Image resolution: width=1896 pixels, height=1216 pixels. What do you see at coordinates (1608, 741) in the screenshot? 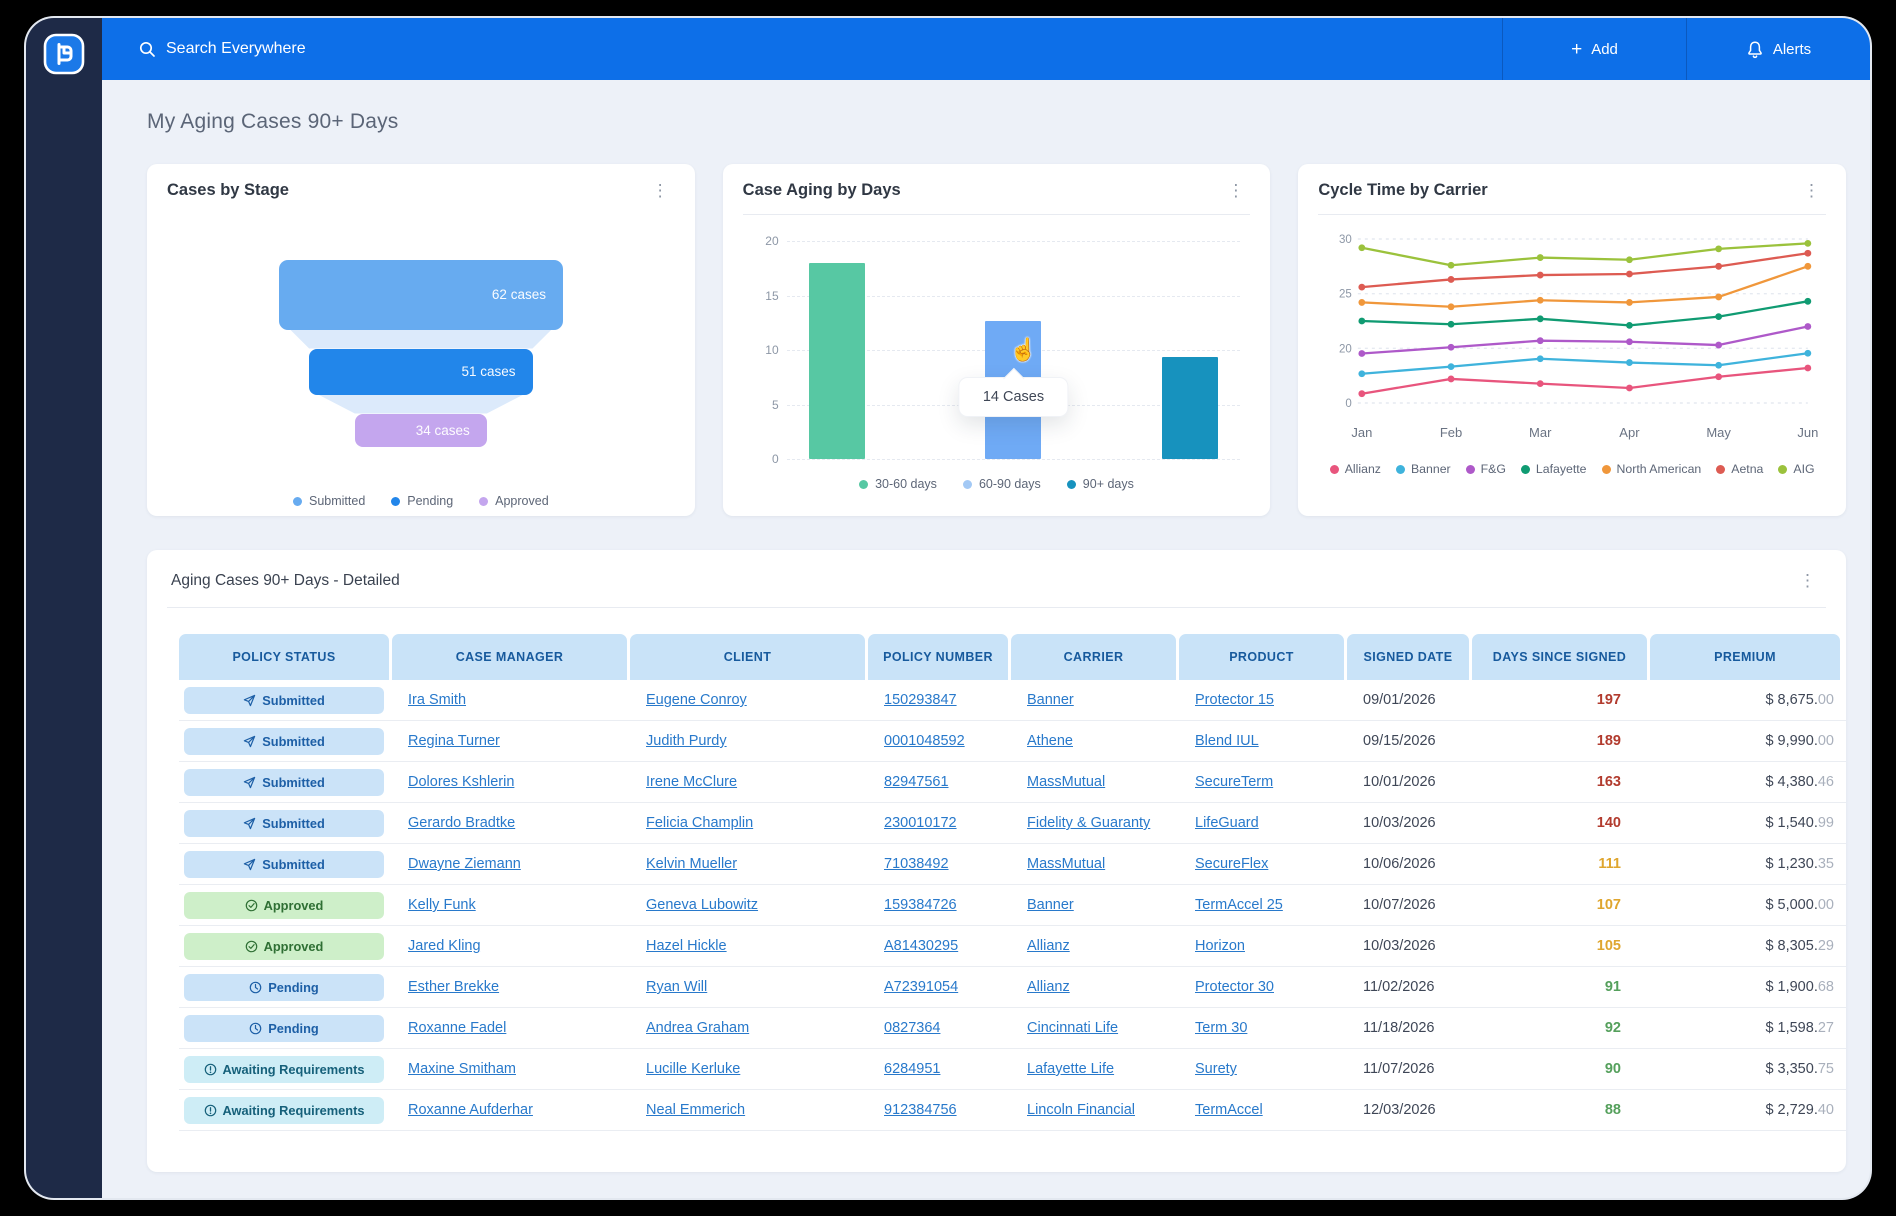
I see `days-since-signed-cell: 189` at bounding box center [1608, 741].